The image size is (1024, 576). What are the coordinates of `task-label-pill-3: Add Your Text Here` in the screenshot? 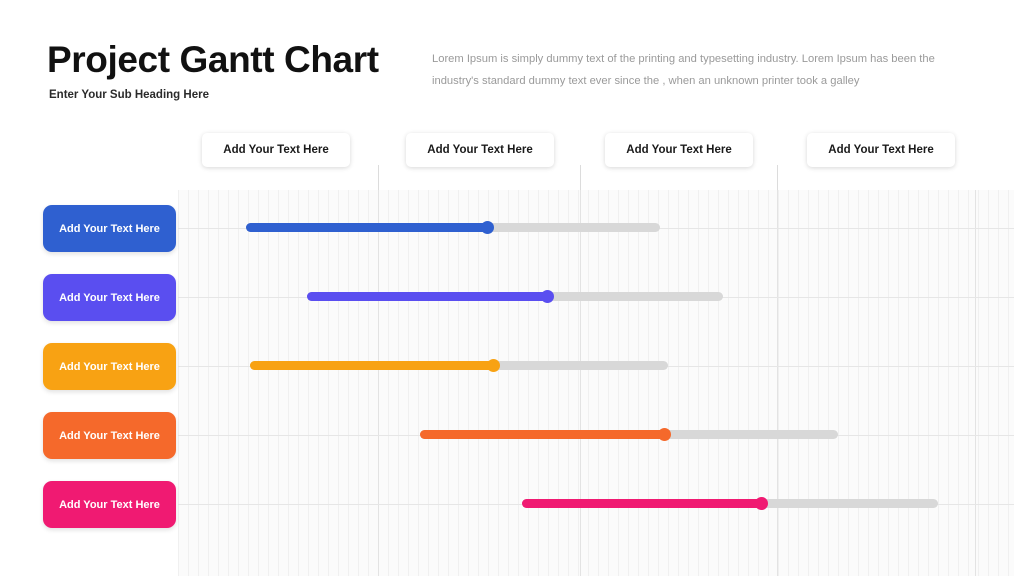 It's located at (109, 366).